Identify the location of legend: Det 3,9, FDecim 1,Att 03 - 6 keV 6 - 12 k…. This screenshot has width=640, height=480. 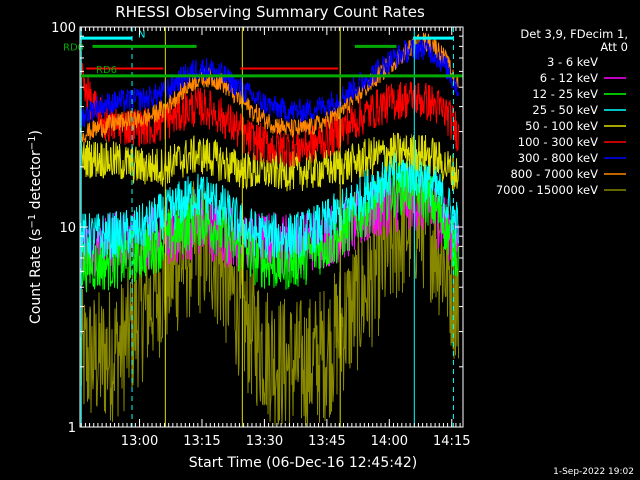
(562, 112).